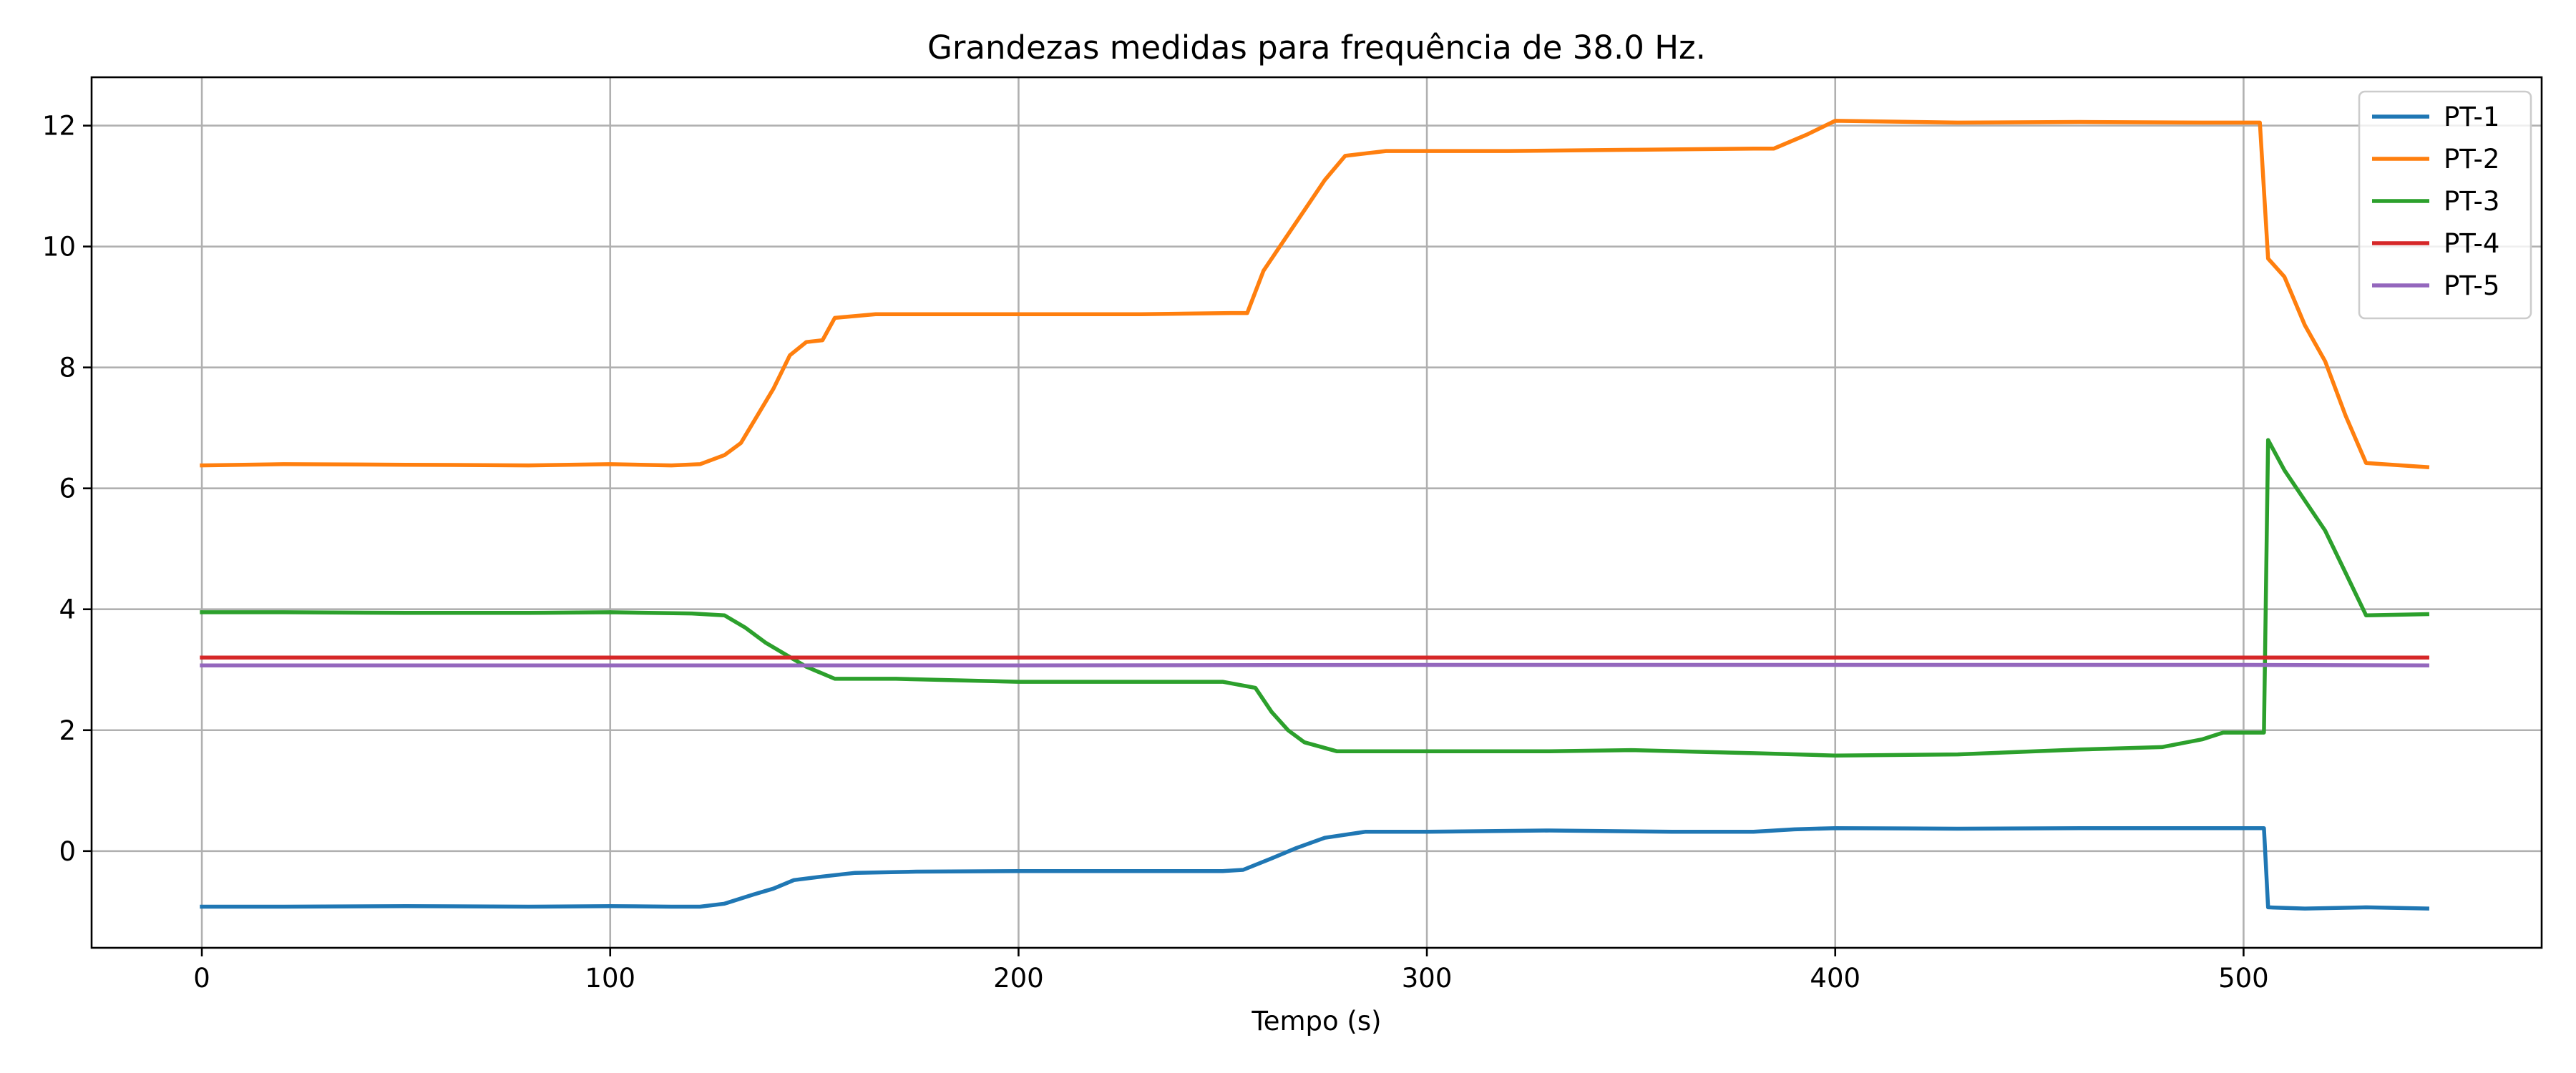  Describe the element at coordinates (1316, 1021) in the screenshot. I see `x-axis-label: Tempo (s)` at that location.